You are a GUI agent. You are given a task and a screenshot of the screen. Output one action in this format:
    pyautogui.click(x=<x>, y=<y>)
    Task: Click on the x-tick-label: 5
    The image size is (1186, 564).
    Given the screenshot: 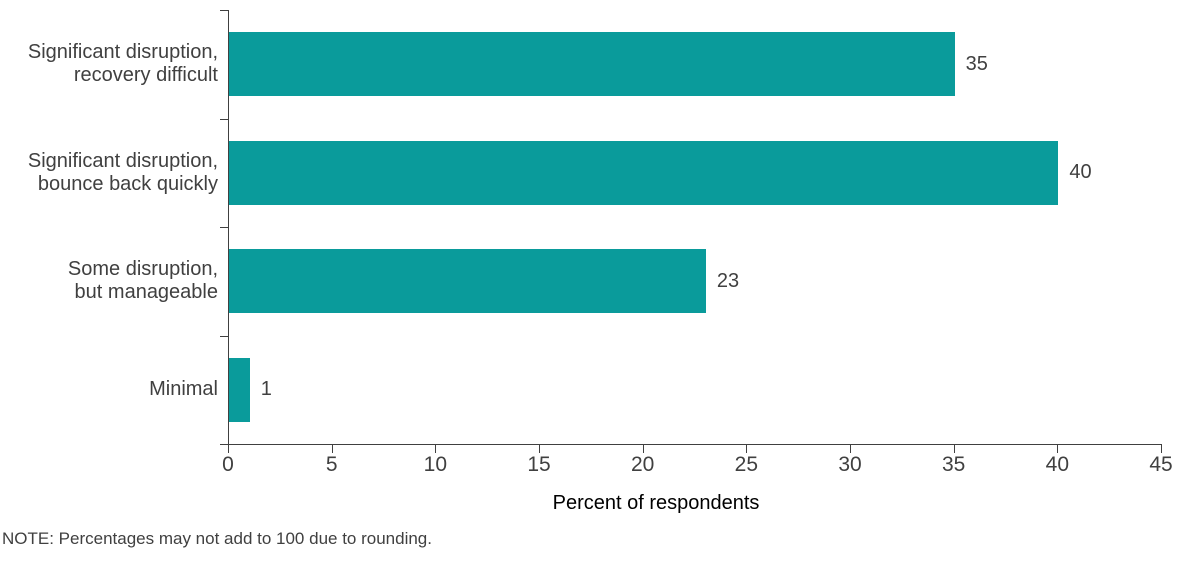 What is the action you would take?
    pyautogui.click(x=331, y=464)
    